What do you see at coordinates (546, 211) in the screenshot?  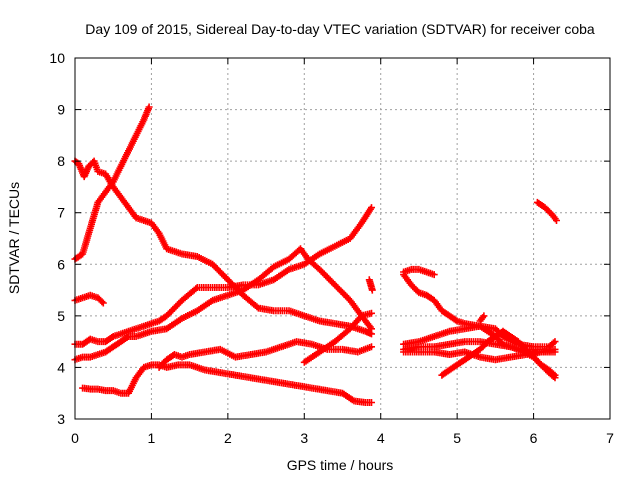 I see `series-s17` at bounding box center [546, 211].